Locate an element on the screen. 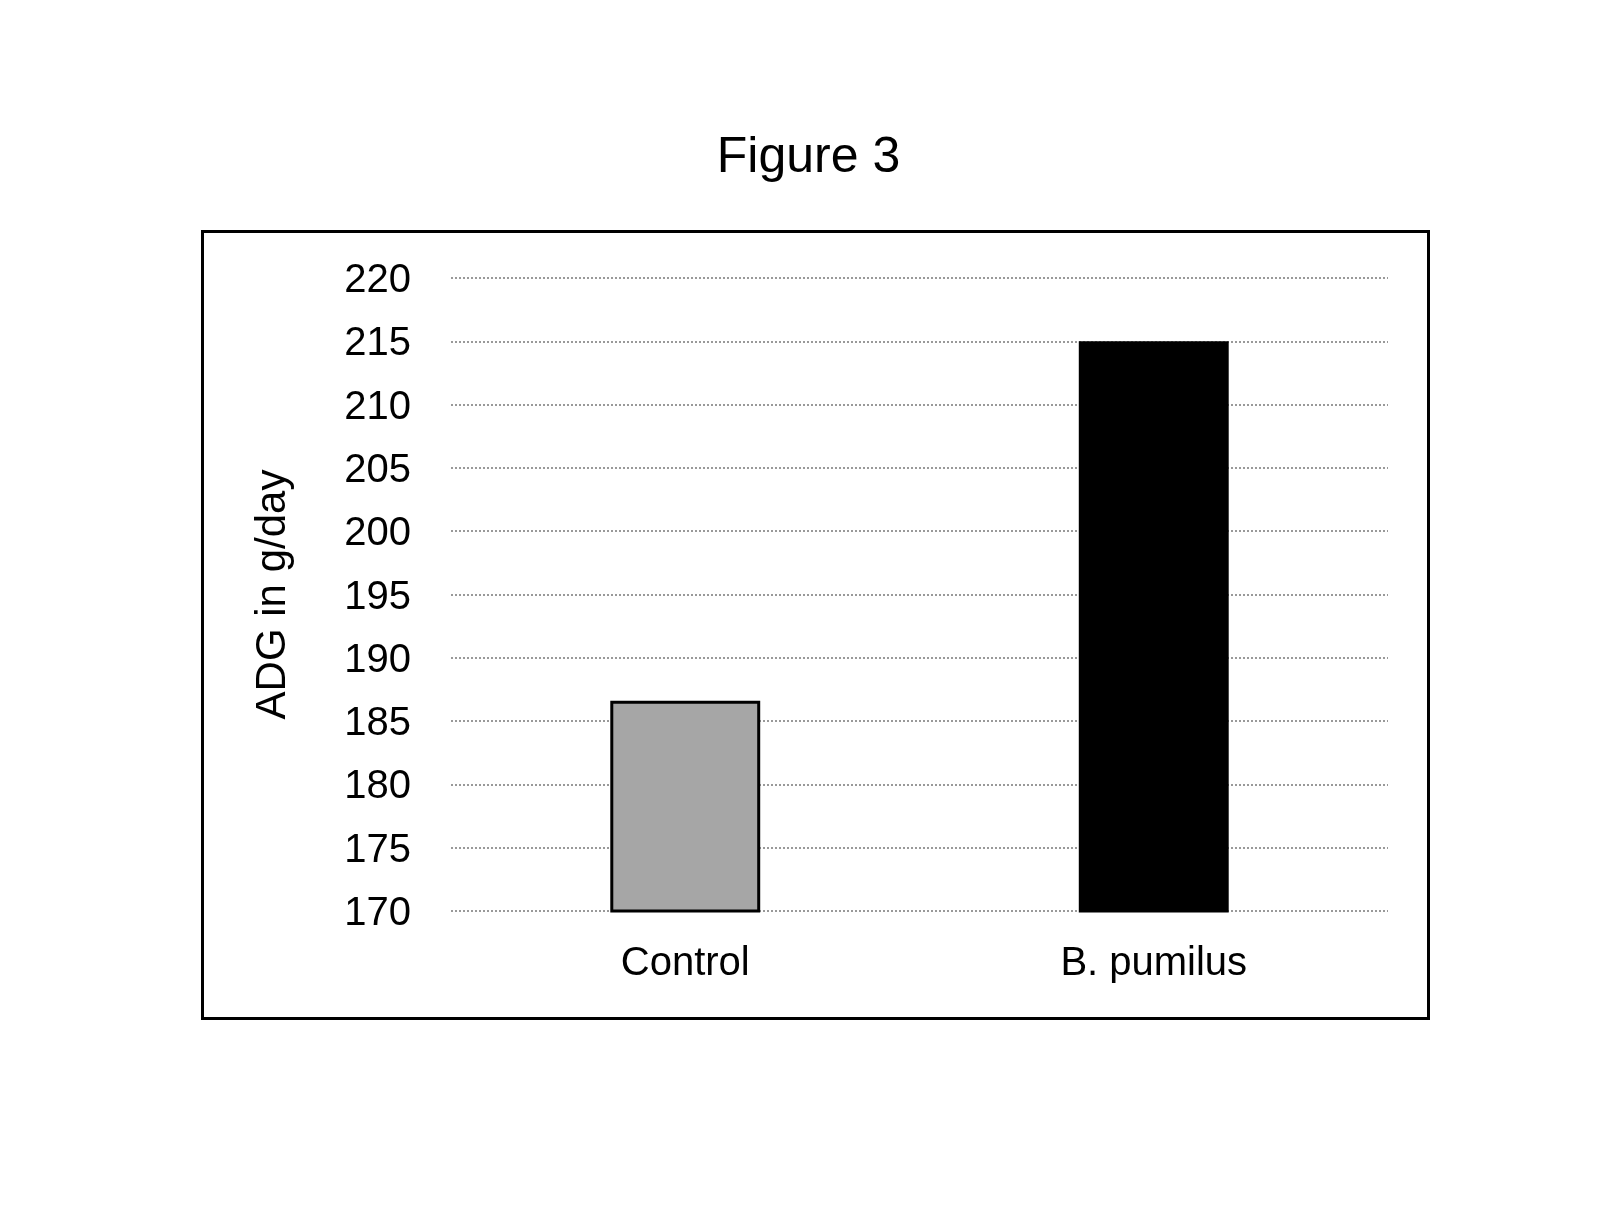  y-tick-label: 215 is located at coordinates (377, 341).